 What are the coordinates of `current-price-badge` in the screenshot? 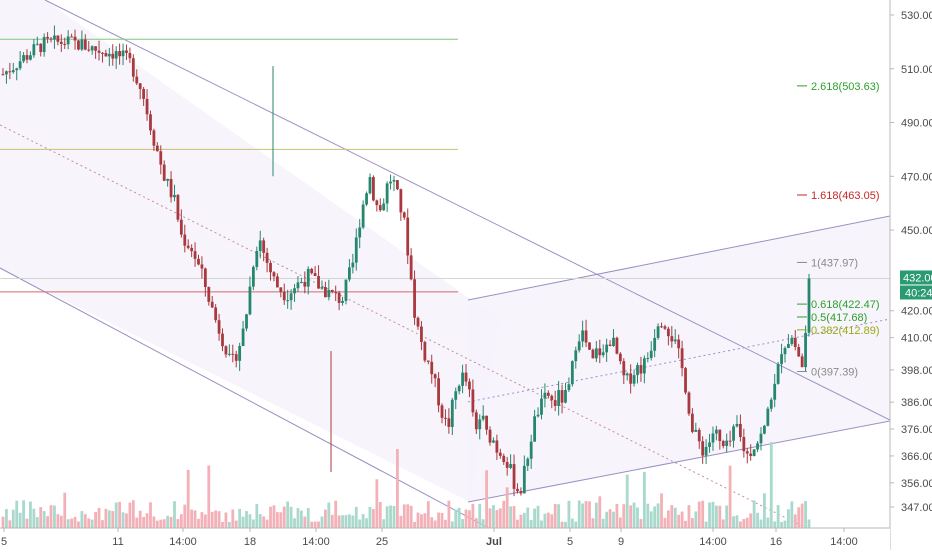 It's located at (916, 277).